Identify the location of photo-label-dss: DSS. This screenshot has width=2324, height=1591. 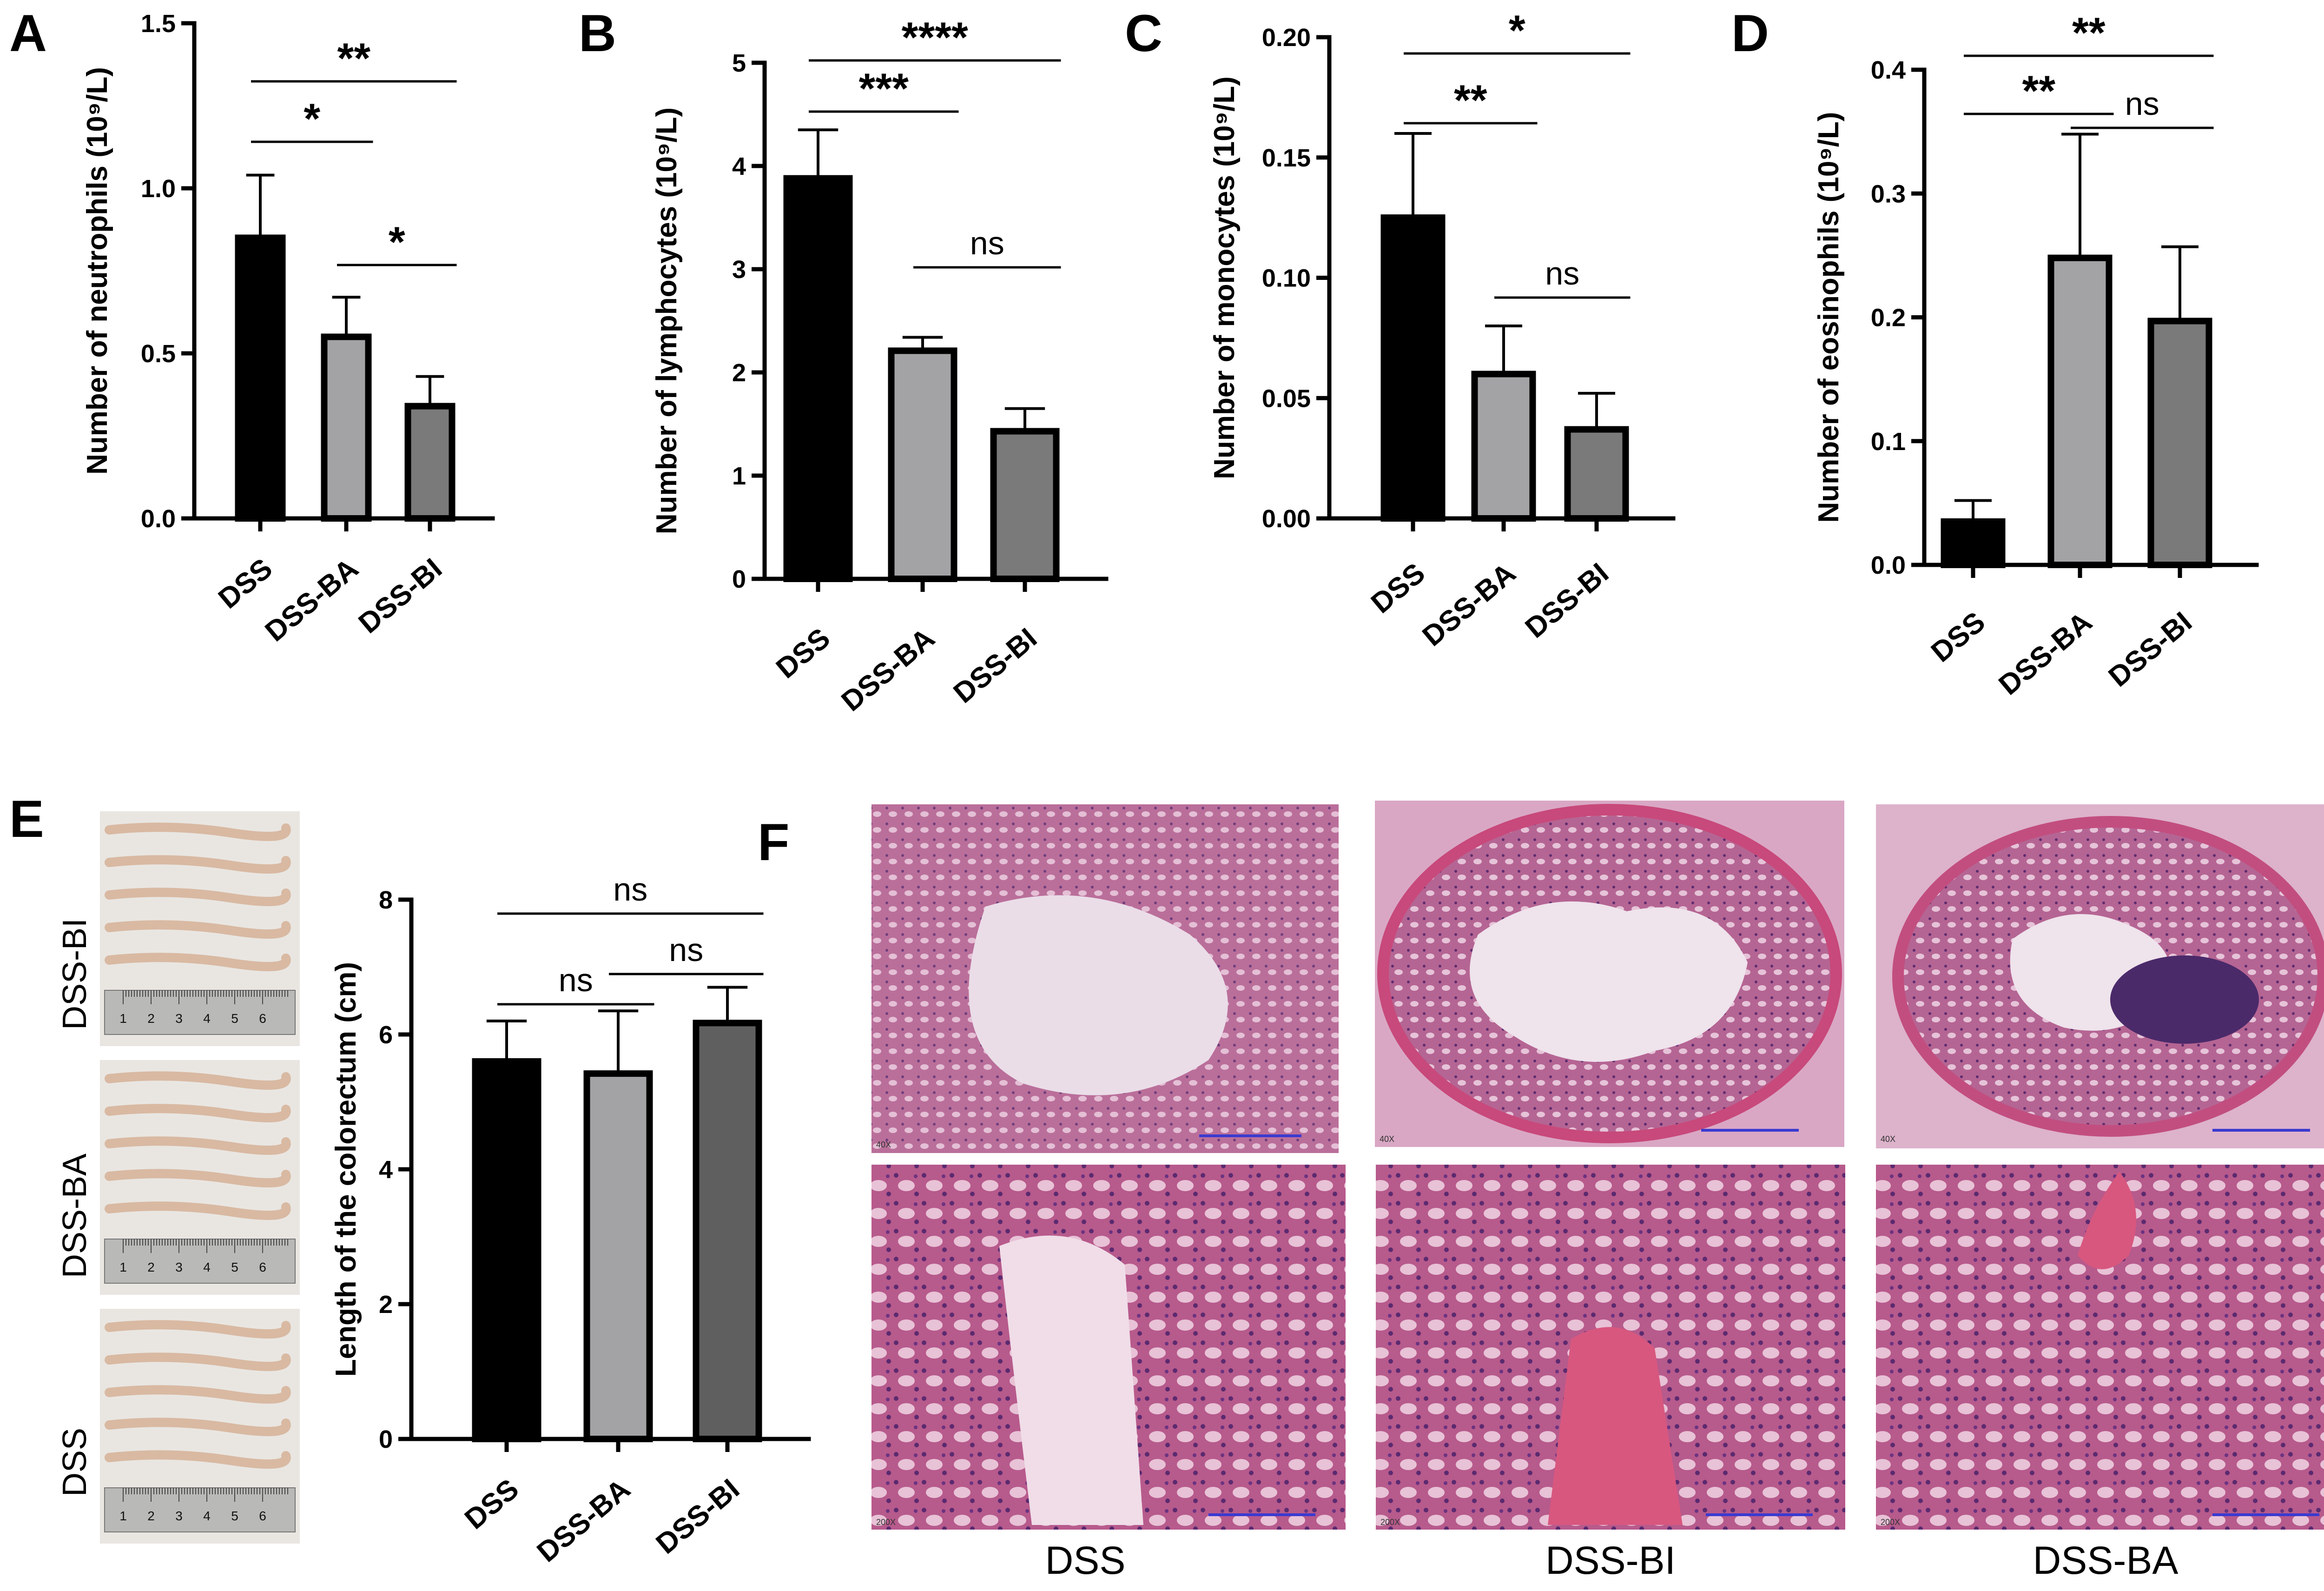
(74, 1463).